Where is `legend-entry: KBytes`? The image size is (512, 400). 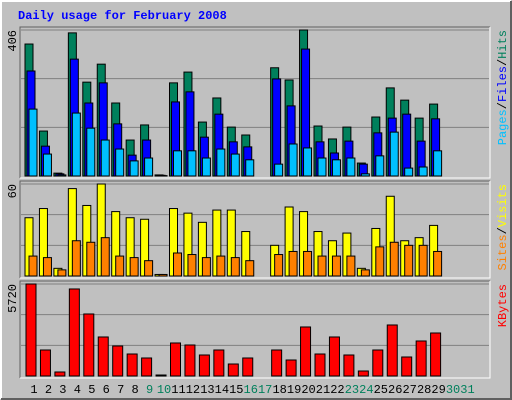 legend-entry: KBytes is located at coordinates (503, 305).